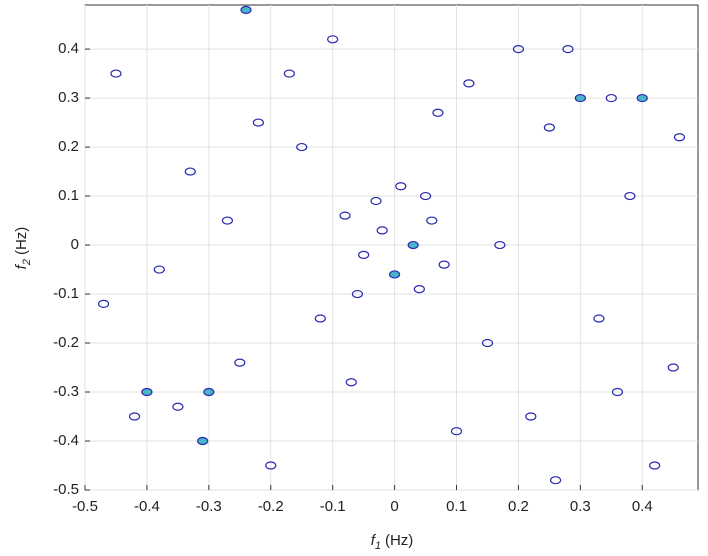 The image size is (708, 556). I want to click on x-tick-label: -0.1, so click(333, 506).